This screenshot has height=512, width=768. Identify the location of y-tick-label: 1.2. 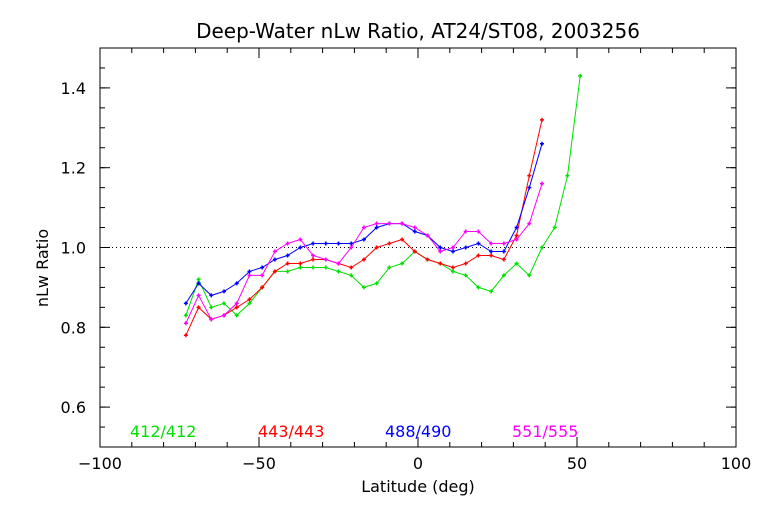
(73, 168).